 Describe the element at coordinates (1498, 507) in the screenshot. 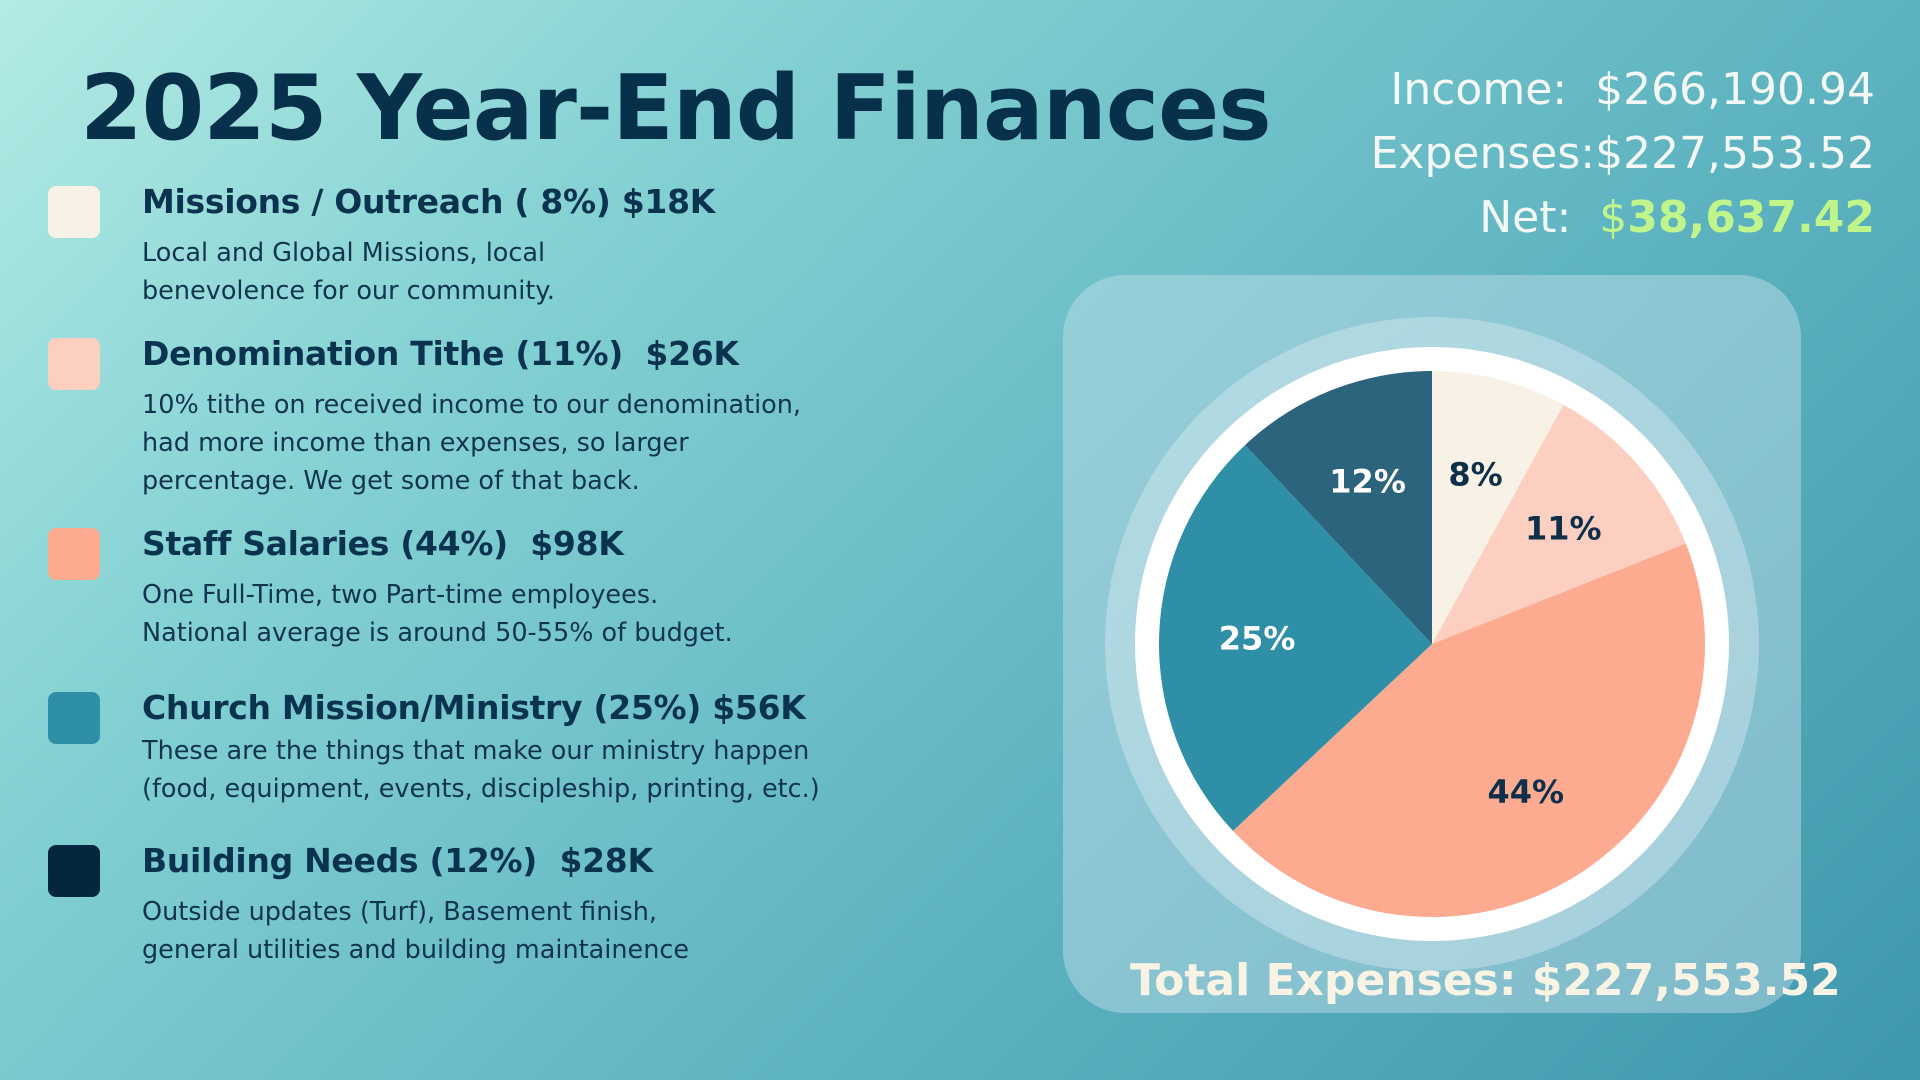

I see `pie-slice-missions` at that location.